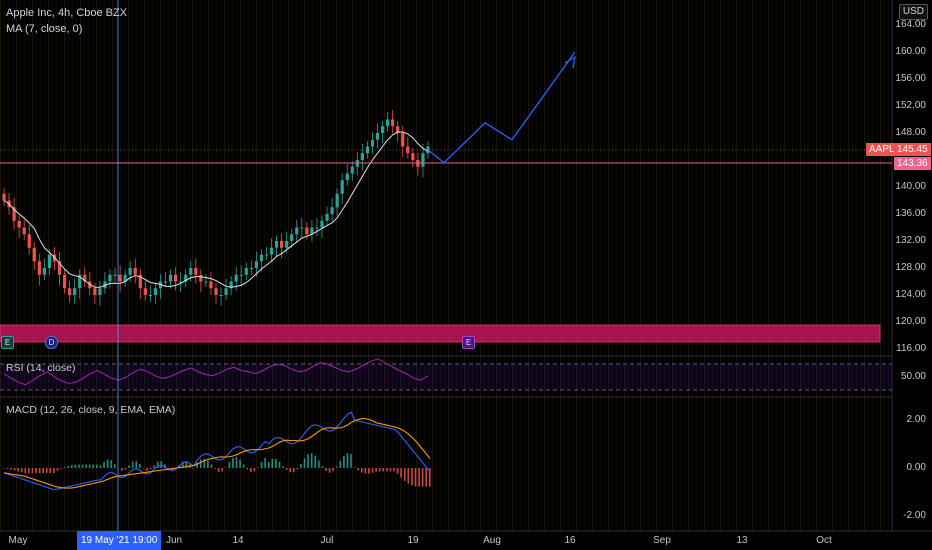 The image size is (932, 550). What do you see at coordinates (51, 342) in the screenshot?
I see `dividend-event-icon: D` at bounding box center [51, 342].